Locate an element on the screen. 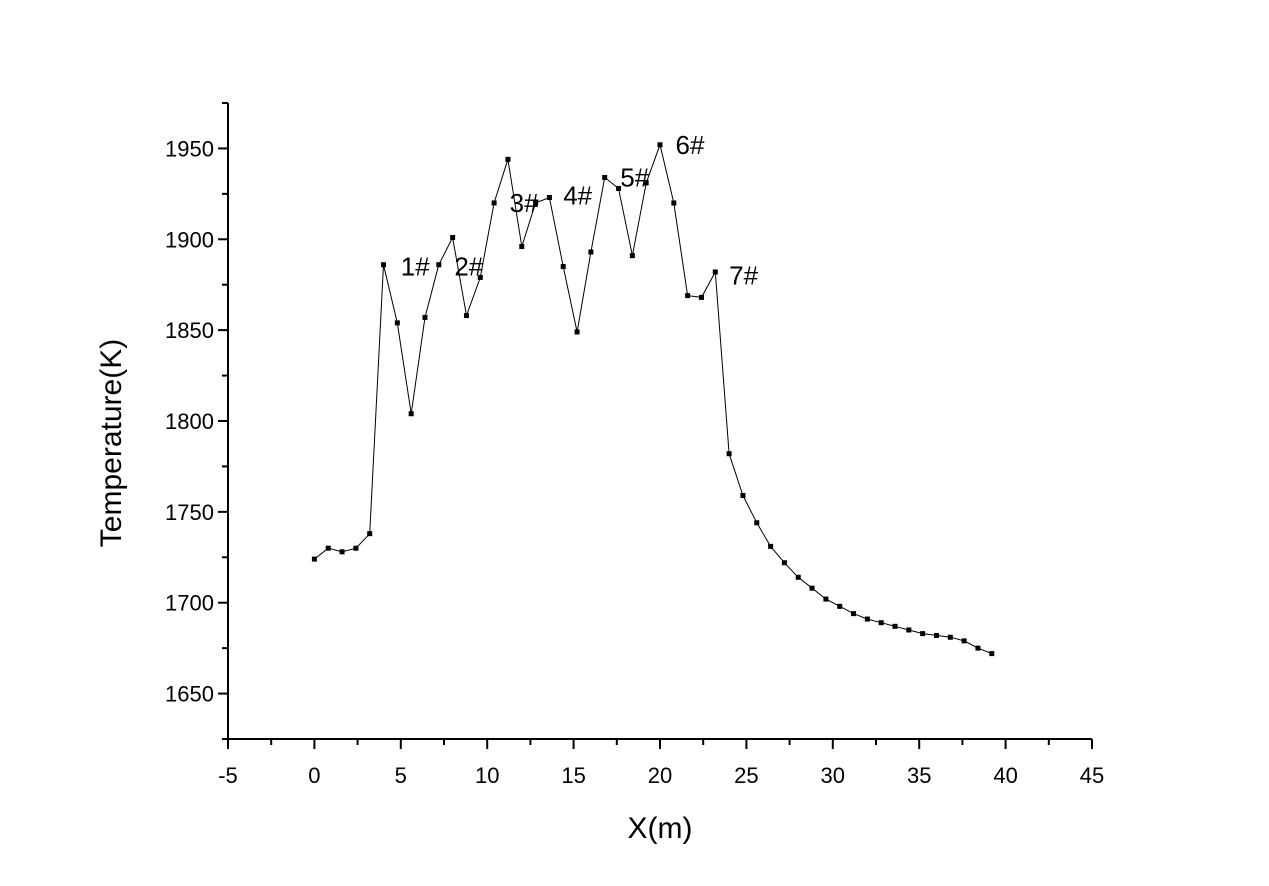  peak-annotations: 1# 2# 3# 4# 5# 6# 7# is located at coordinates (580, 210).